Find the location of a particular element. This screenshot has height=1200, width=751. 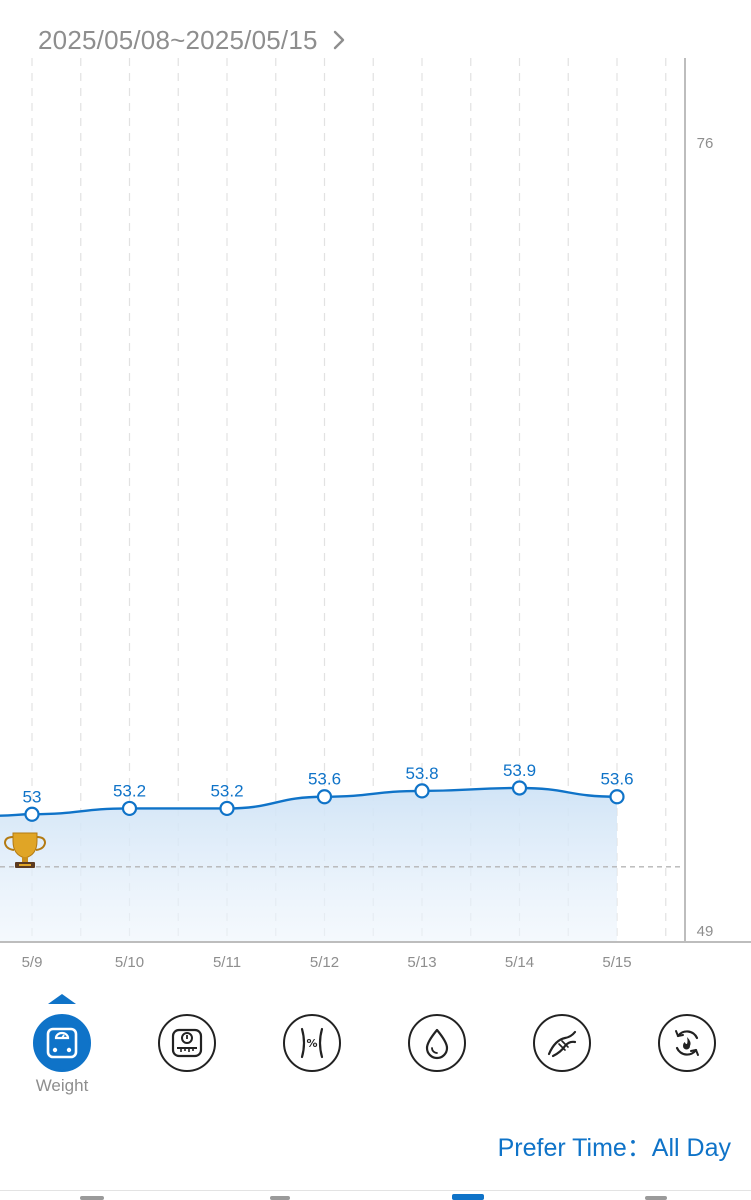

x-tick-label: 5/13 is located at coordinates (421, 962).